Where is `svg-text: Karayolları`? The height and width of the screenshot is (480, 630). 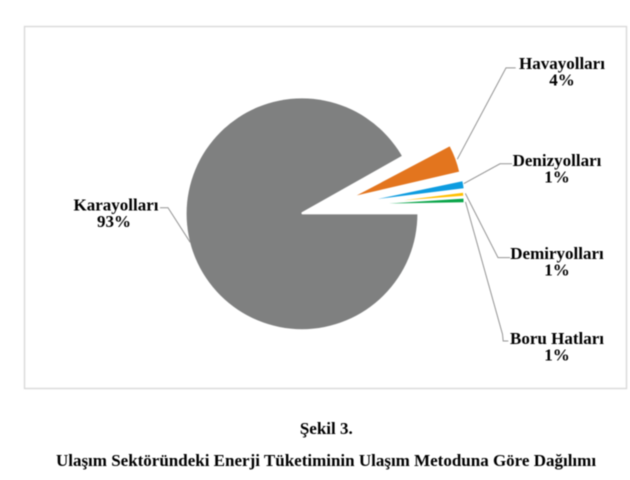
svg-text: Karayolları is located at coordinates (116, 205).